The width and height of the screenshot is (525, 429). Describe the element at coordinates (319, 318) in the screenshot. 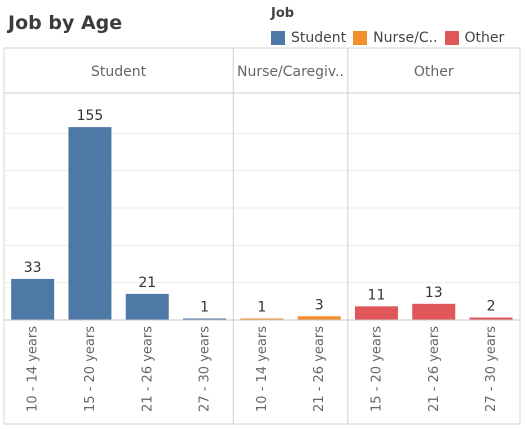

I see `bar-nurse-caregiv-21-26-years` at that location.